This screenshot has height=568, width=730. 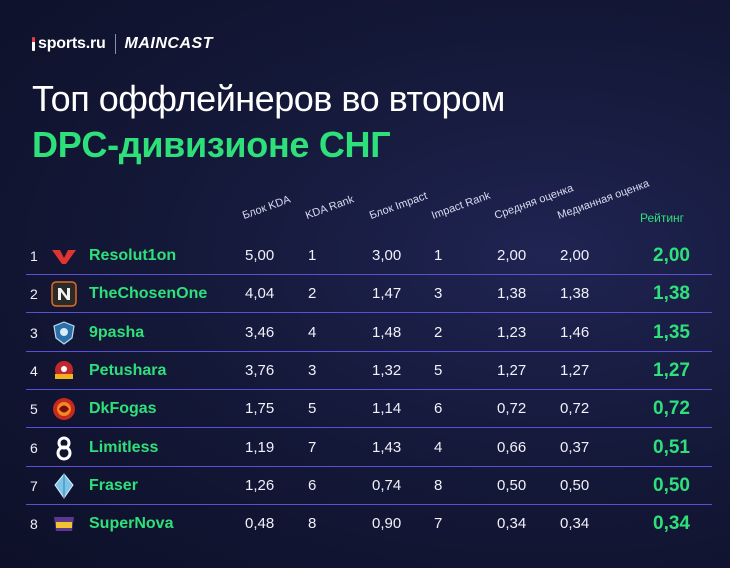 I want to click on cell-rating: 2,00, so click(x=671, y=255).